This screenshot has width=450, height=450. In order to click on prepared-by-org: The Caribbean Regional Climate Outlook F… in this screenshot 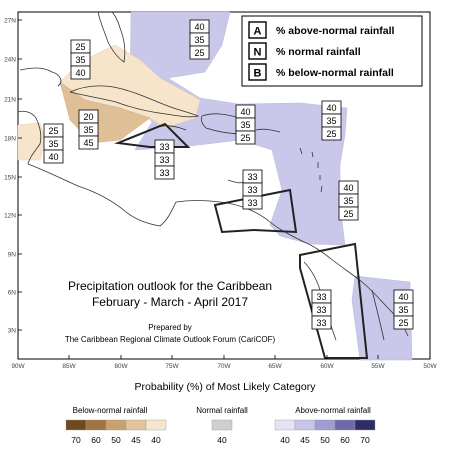, I will do `click(170, 339)`.